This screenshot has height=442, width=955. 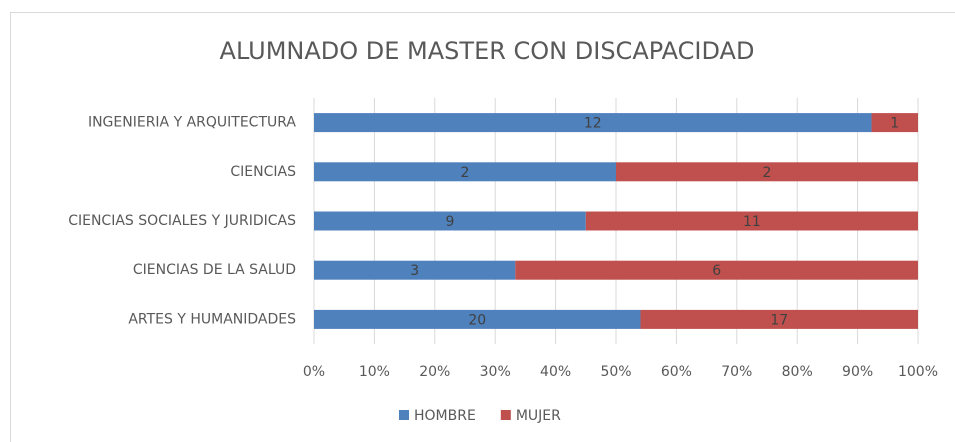 What do you see at coordinates (214, 270) in the screenshot?
I see `y-tick-label: CIENCIAS DE LA SALUD` at bounding box center [214, 270].